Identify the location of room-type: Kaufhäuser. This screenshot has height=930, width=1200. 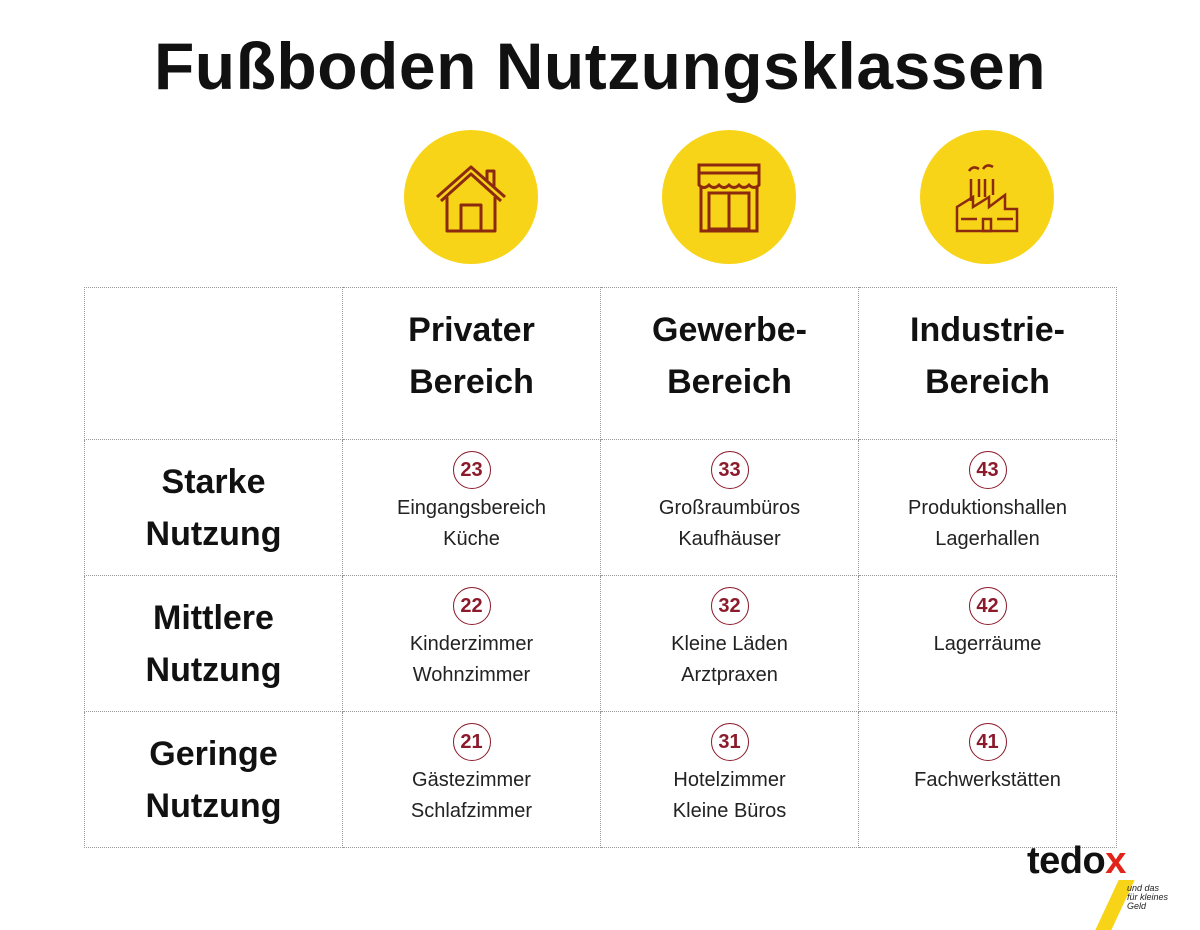
(729, 539).